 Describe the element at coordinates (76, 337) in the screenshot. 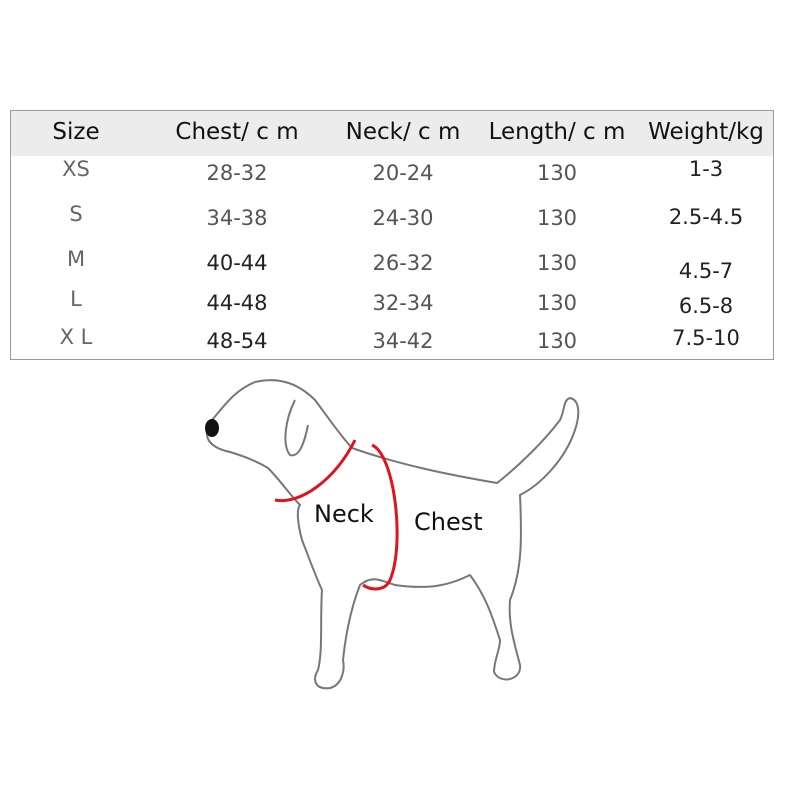

I see `size-cell: X L` at that location.